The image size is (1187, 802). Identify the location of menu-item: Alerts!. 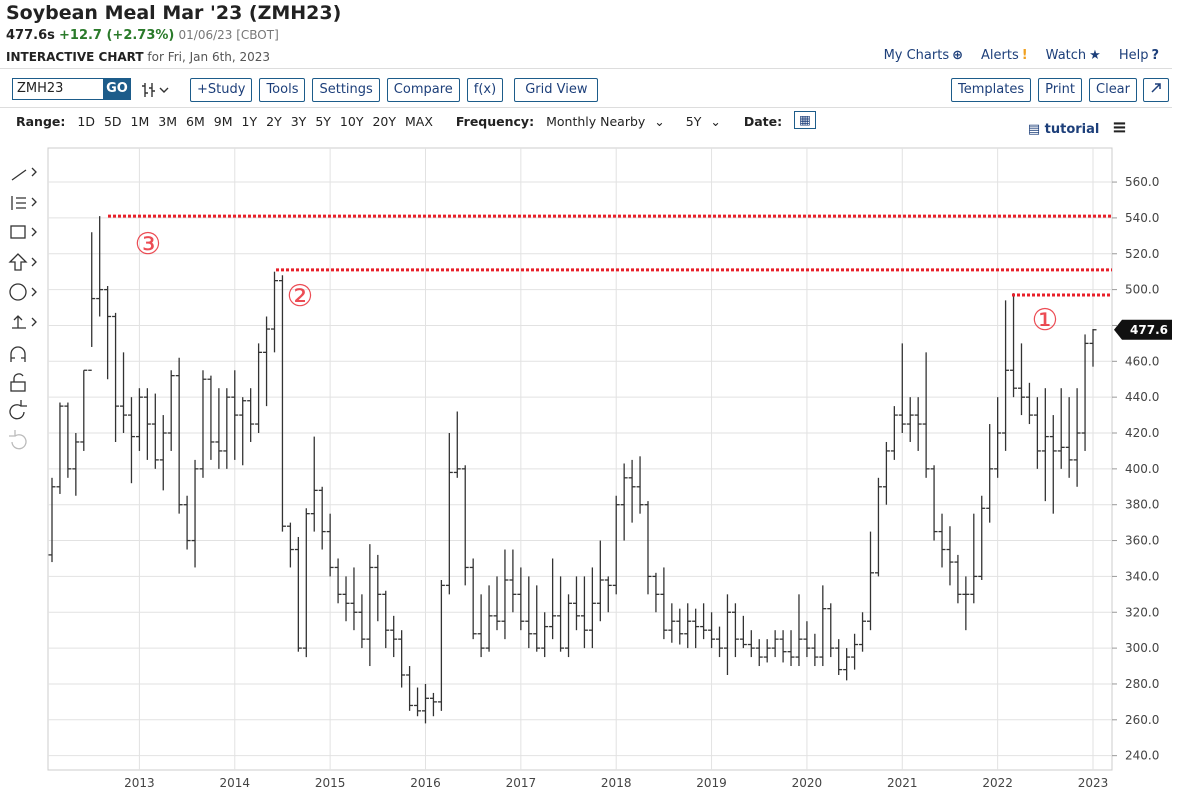
(1004, 55).